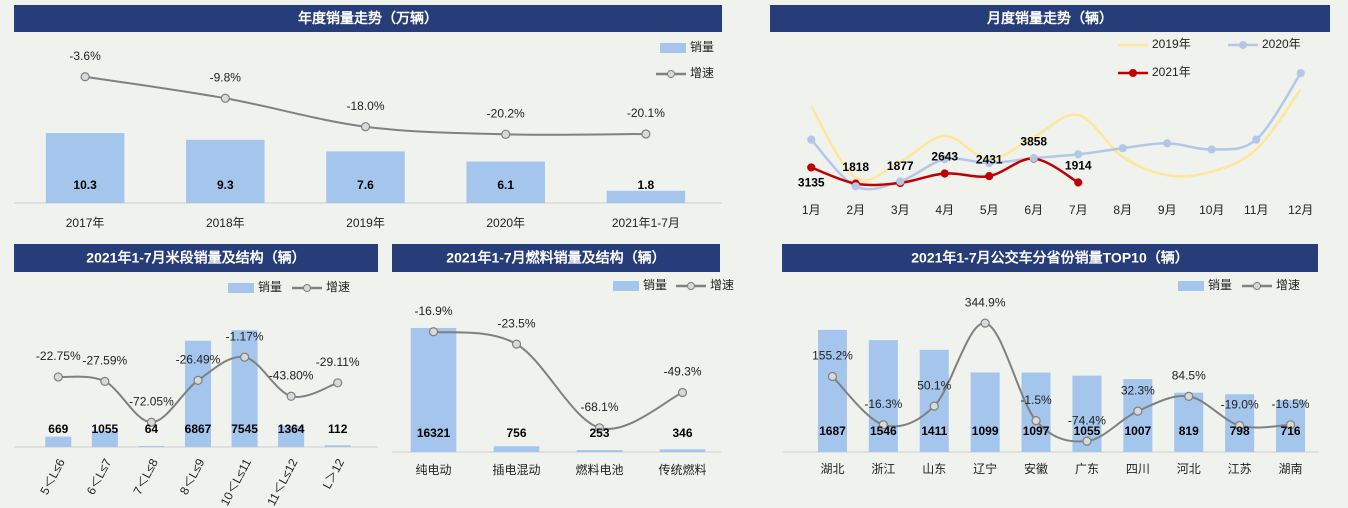 This screenshot has width=1348, height=508. Describe the element at coordinates (52, 476) in the screenshot. I see `x-tick-label: 5＜L≤6` at that location.